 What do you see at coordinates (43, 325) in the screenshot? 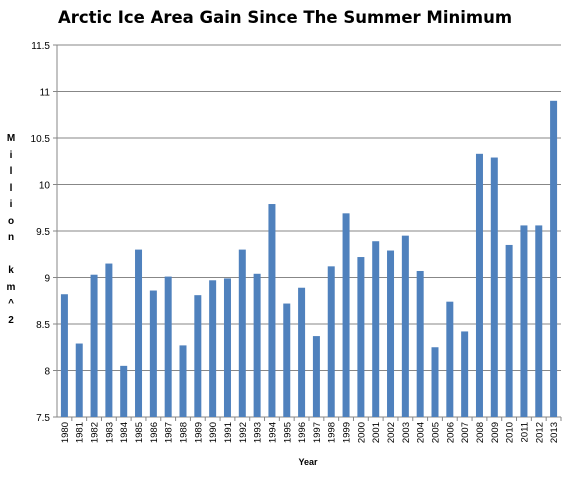
I see `y-tick-label: 8.5` at bounding box center [43, 325].